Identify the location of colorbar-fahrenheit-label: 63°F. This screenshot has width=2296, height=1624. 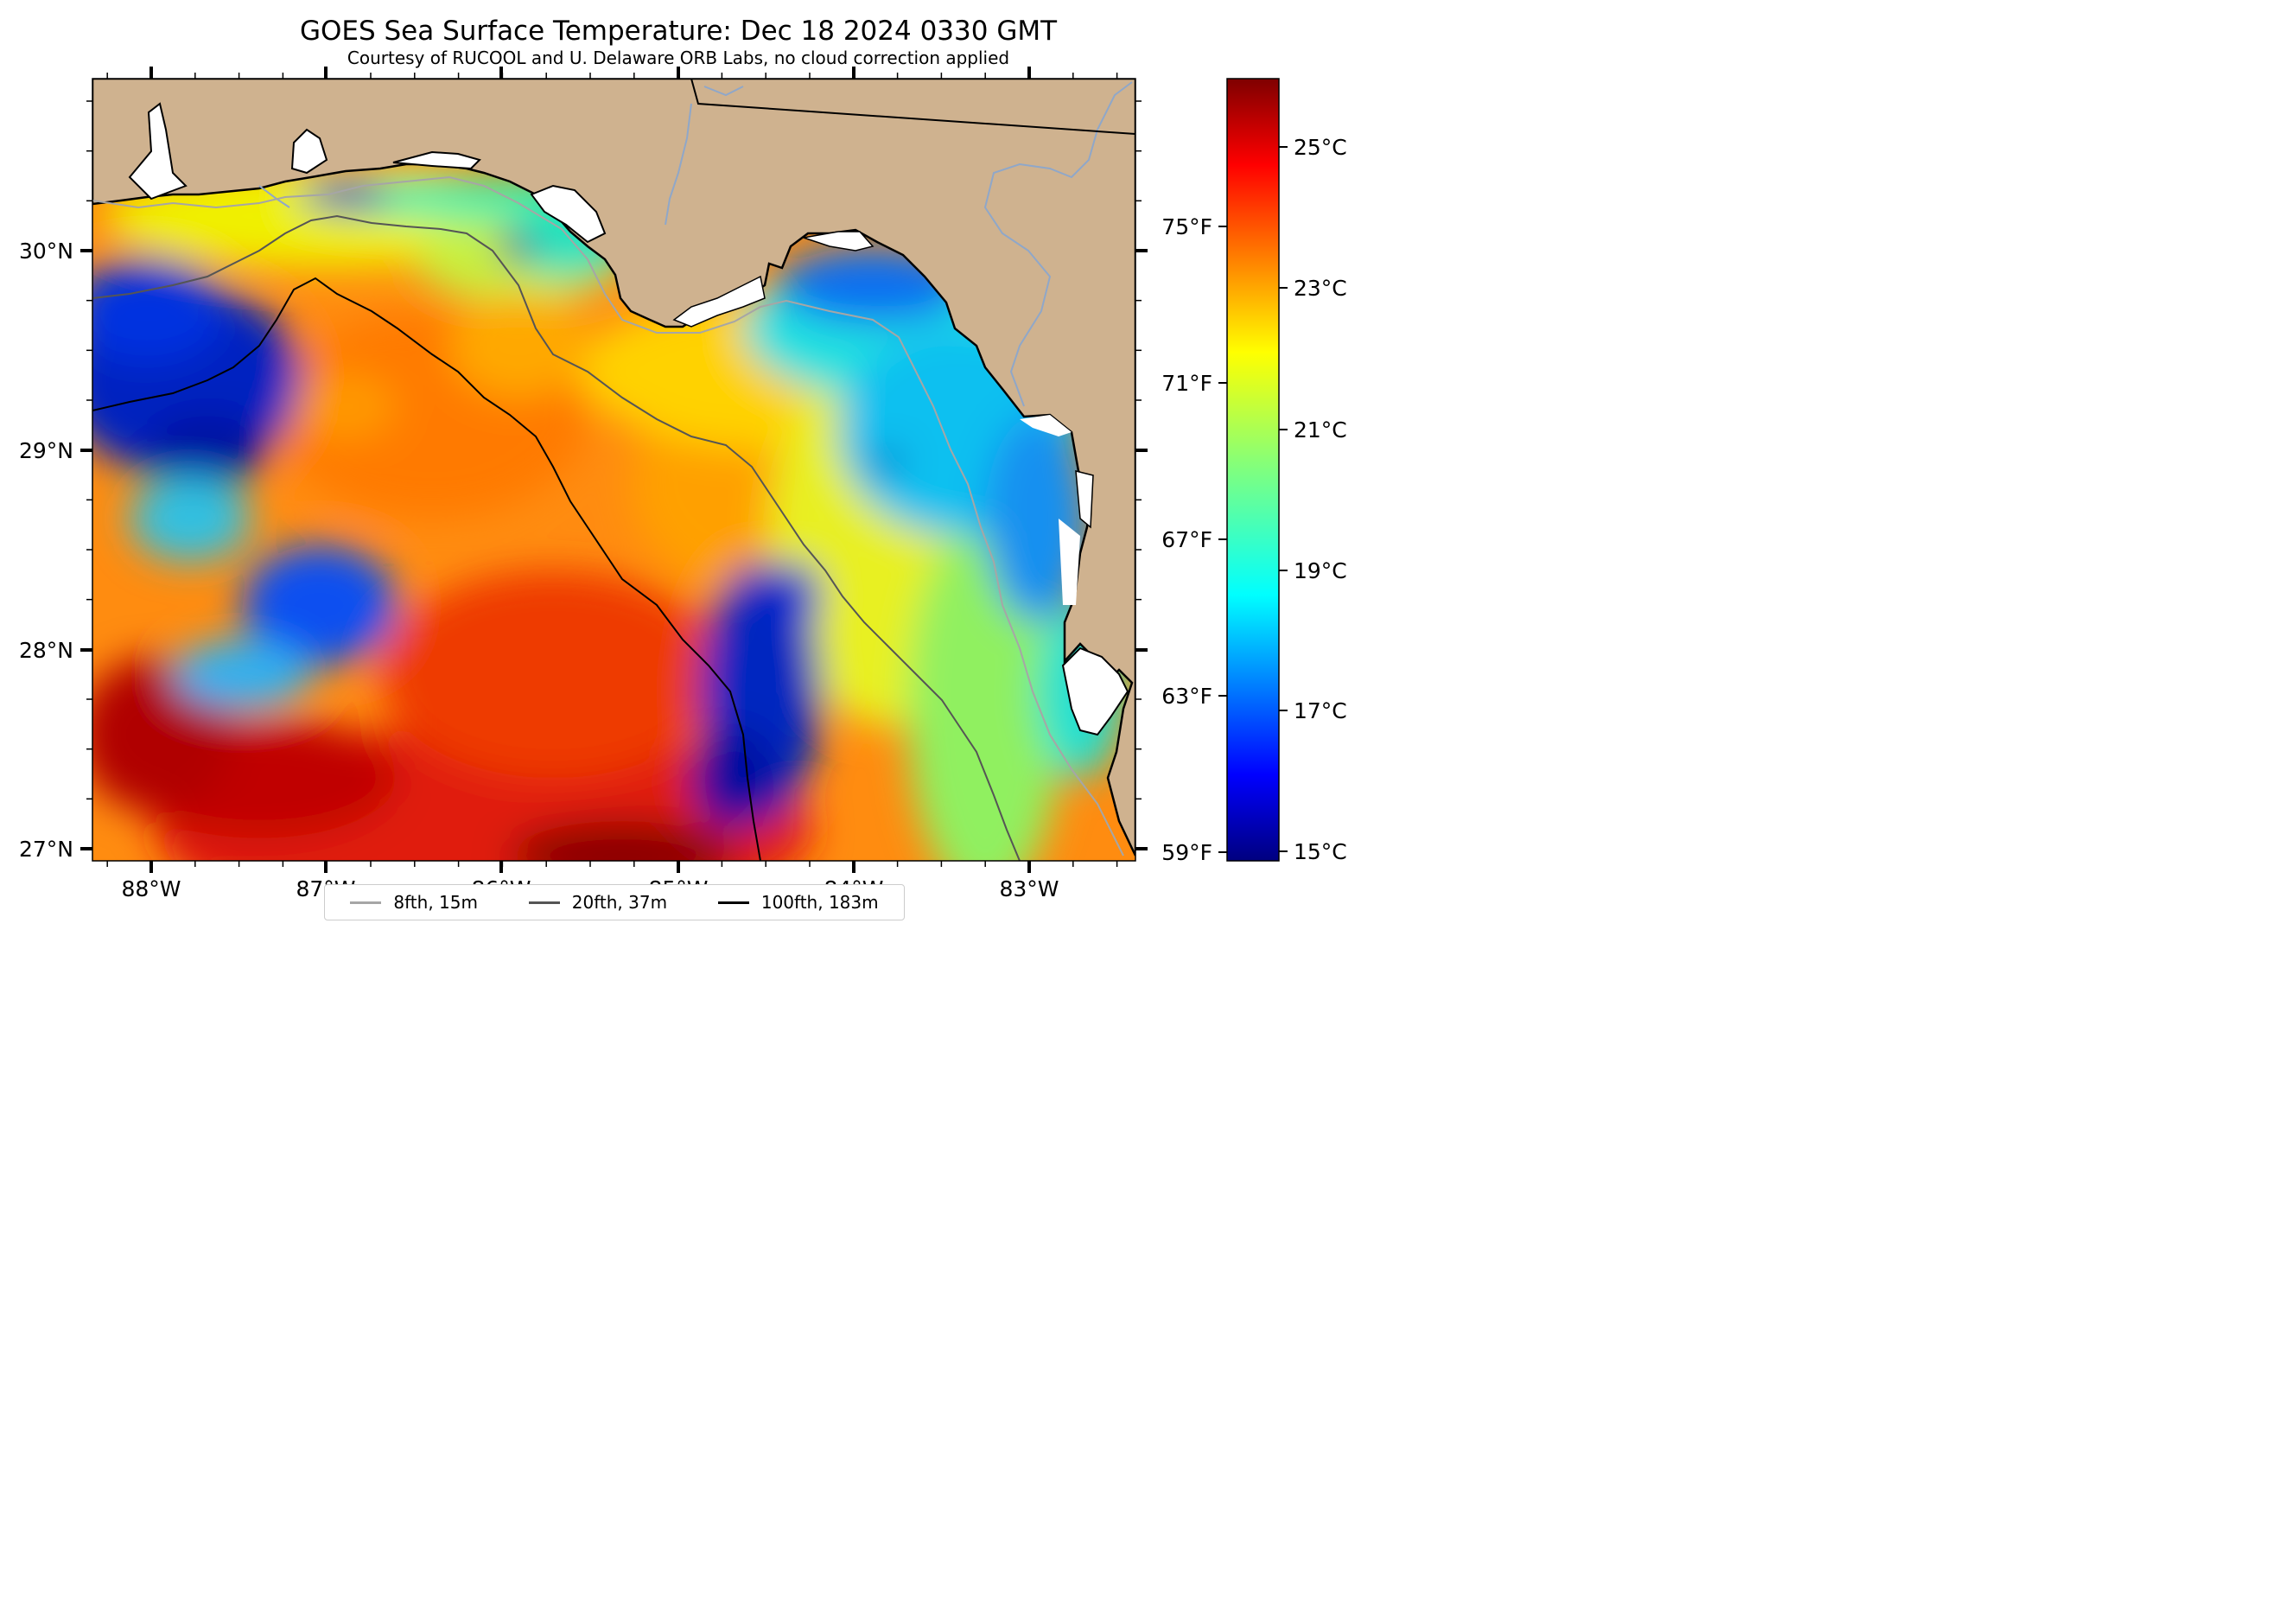
(1186, 696).